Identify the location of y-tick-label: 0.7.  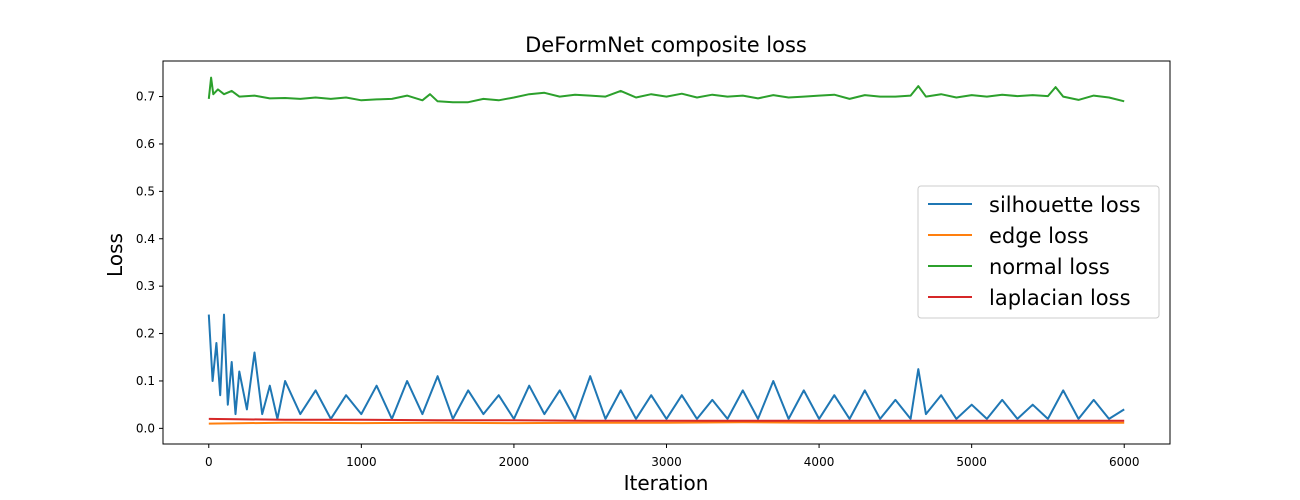
(145, 97).